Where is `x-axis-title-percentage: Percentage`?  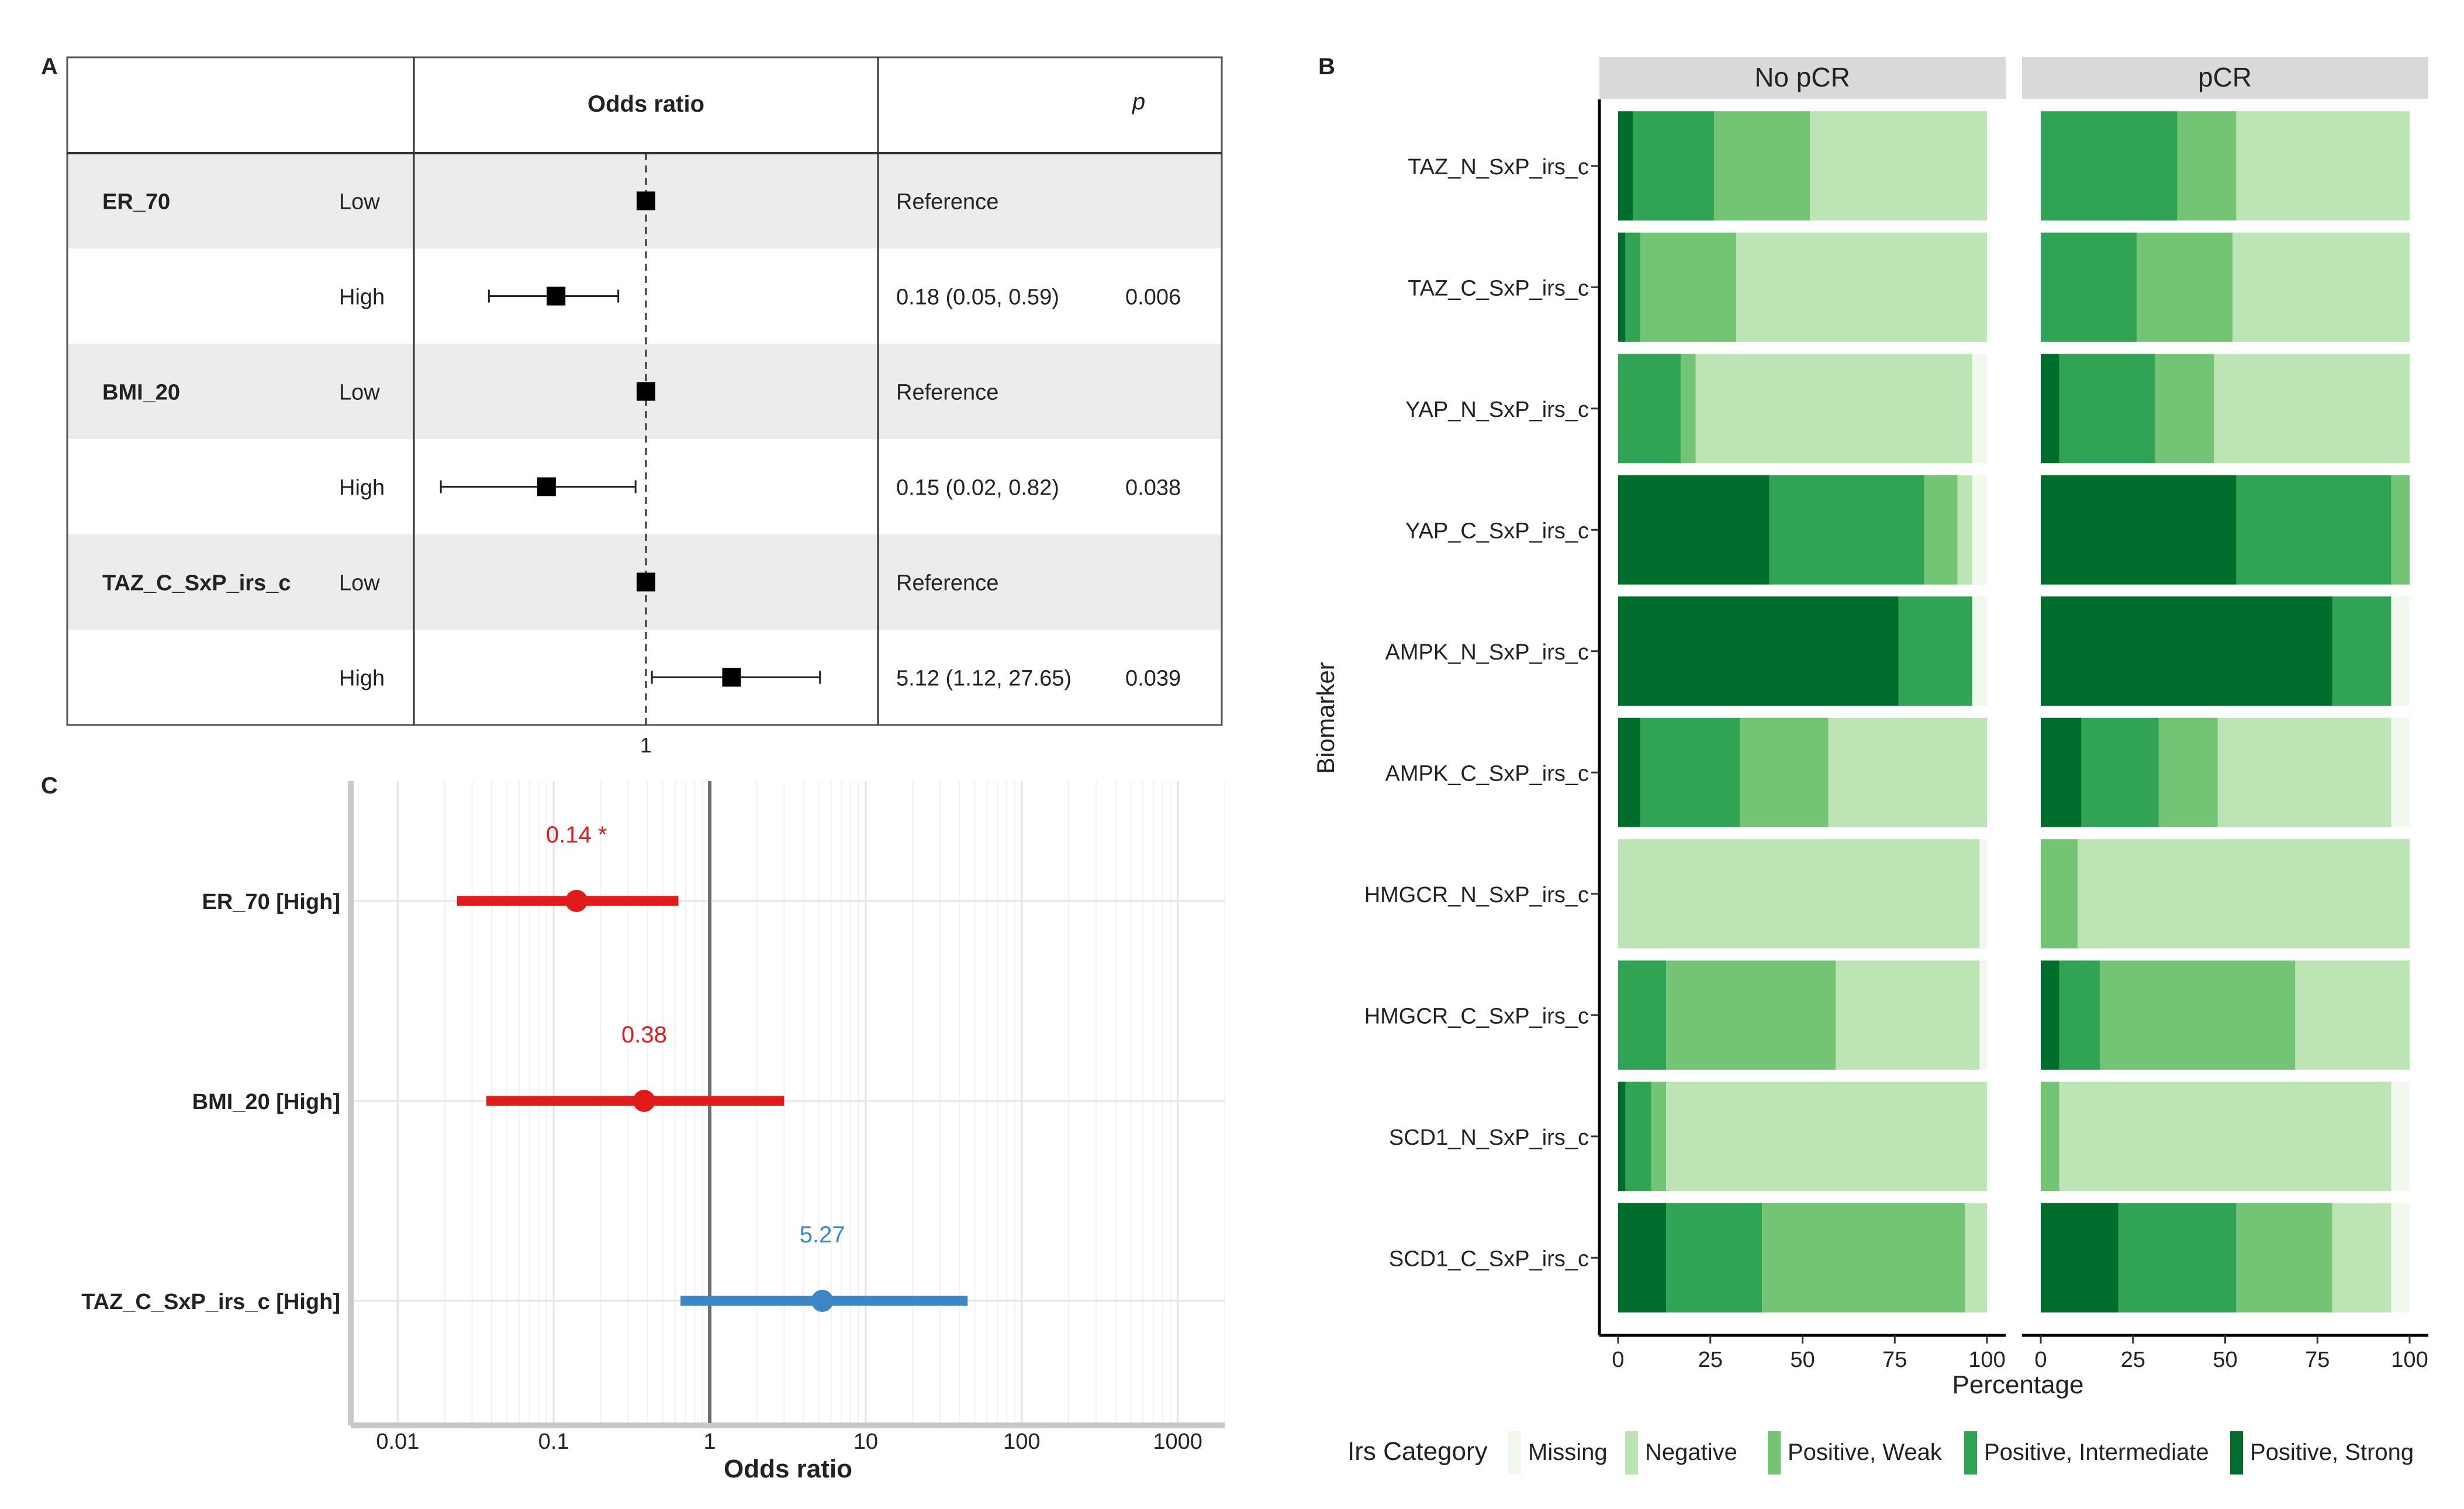 x-axis-title-percentage: Percentage is located at coordinates (2017, 1384).